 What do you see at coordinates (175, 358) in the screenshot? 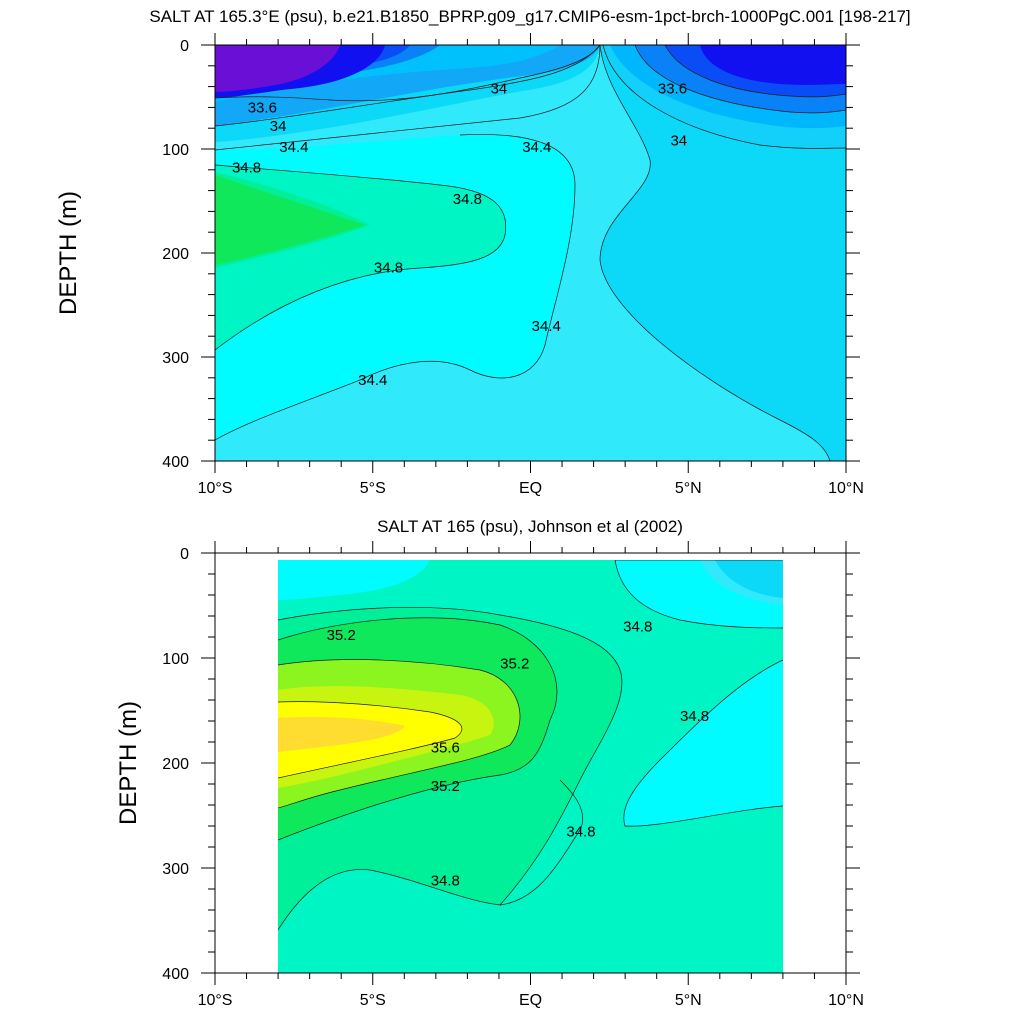
I see `top-y-tick-label: 300` at bounding box center [175, 358].